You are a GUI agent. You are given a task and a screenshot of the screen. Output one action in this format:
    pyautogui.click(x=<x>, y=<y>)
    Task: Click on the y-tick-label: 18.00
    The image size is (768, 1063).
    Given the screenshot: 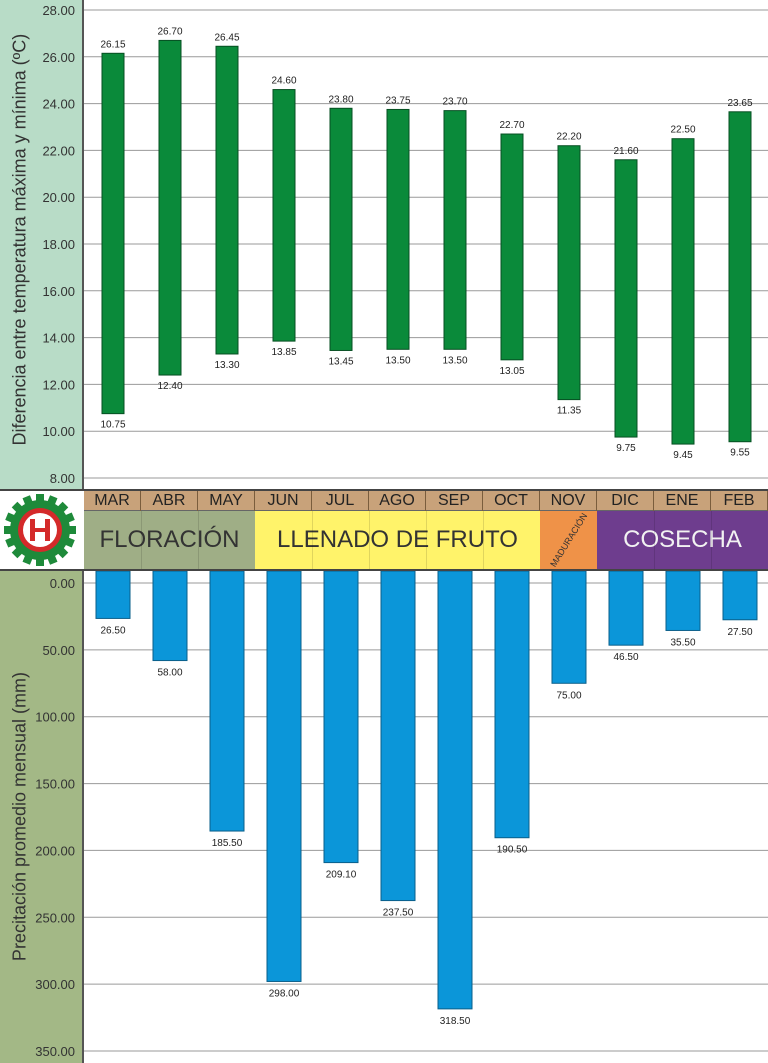 What is the action you would take?
    pyautogui.click(x=58, y=244)
    